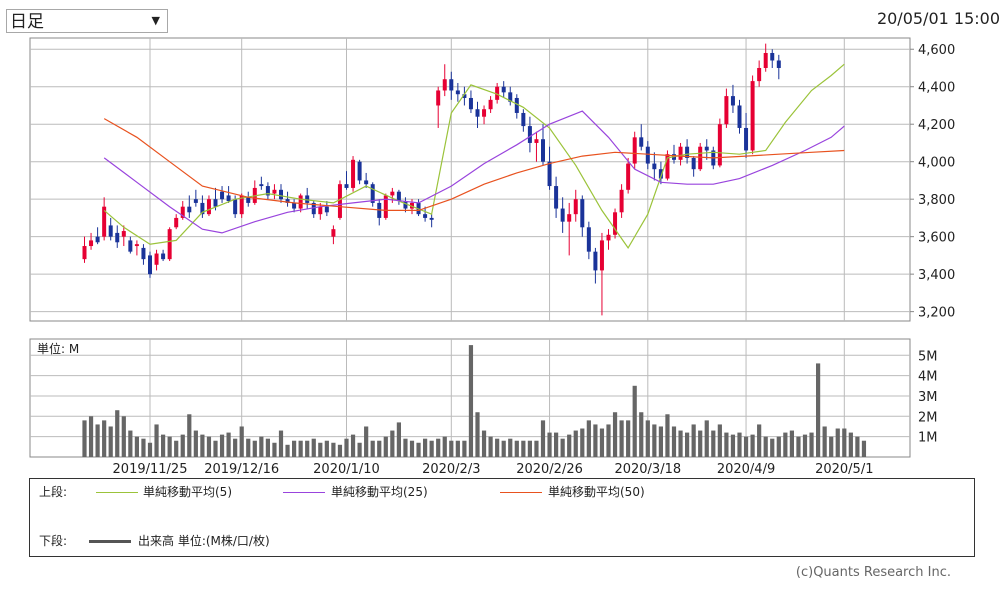  Describe the element at coordinates (87, 21) in the screenshot. I see `period-select: 日足 ▼` at that location.